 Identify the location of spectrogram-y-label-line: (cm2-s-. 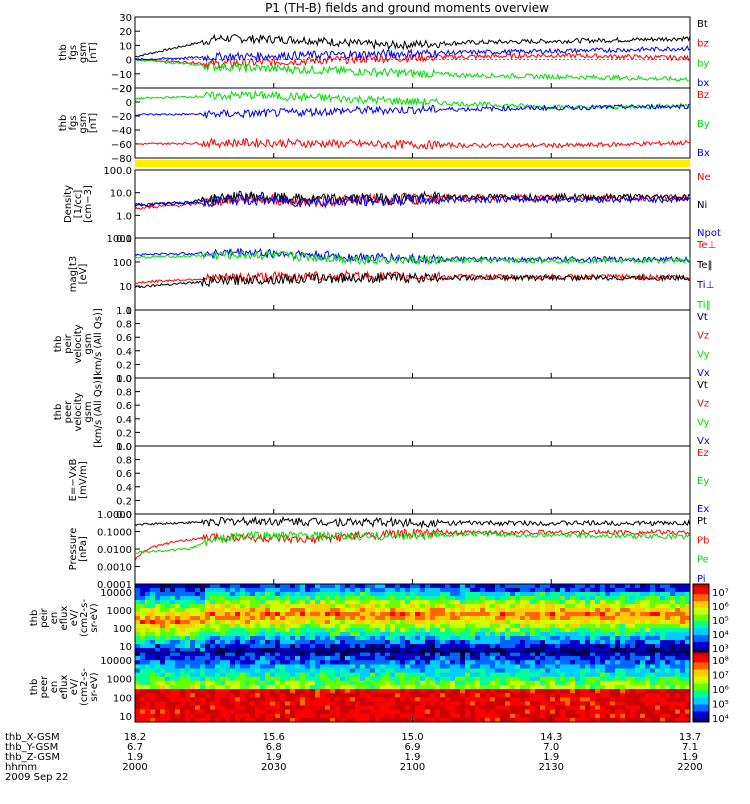
(84, 618).